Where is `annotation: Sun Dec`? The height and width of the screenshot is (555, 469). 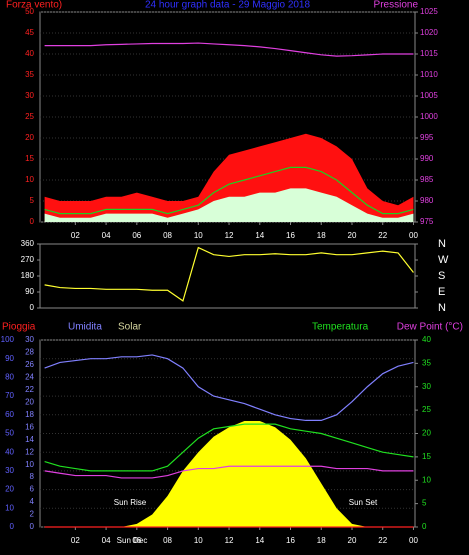
annotation: Sun Dec is located at coordinates (132, 540).